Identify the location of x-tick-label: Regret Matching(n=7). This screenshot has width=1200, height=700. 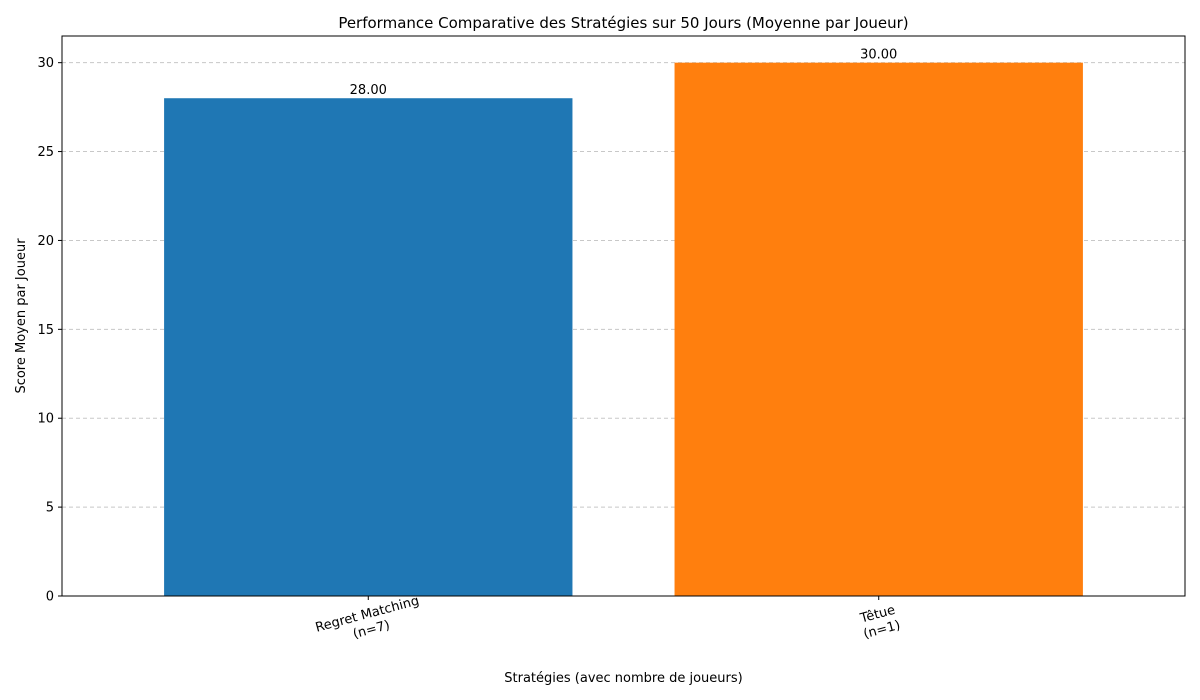
(367, 618).